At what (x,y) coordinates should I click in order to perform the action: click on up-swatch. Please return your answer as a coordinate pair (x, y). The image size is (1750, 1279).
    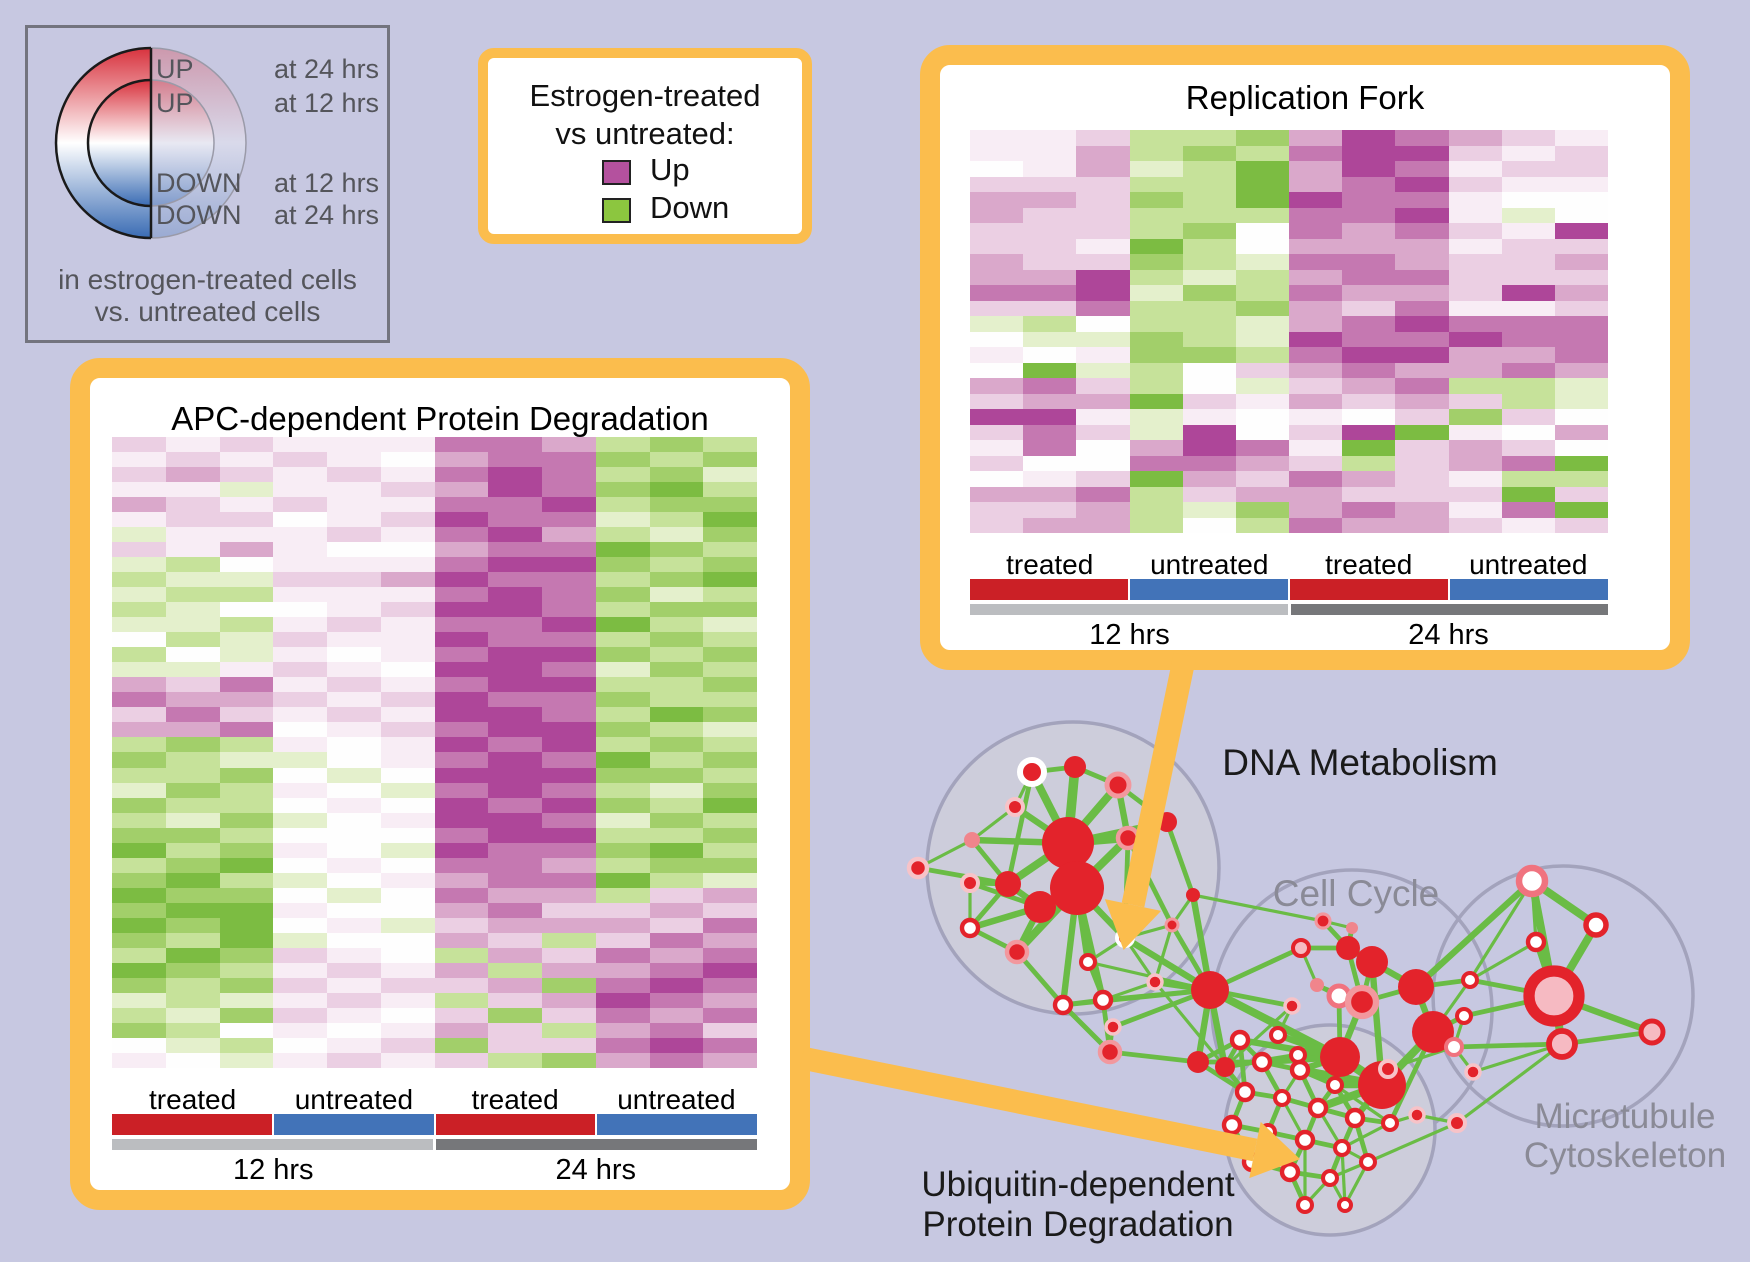
    Looking at the image, I should click on (616, 172).